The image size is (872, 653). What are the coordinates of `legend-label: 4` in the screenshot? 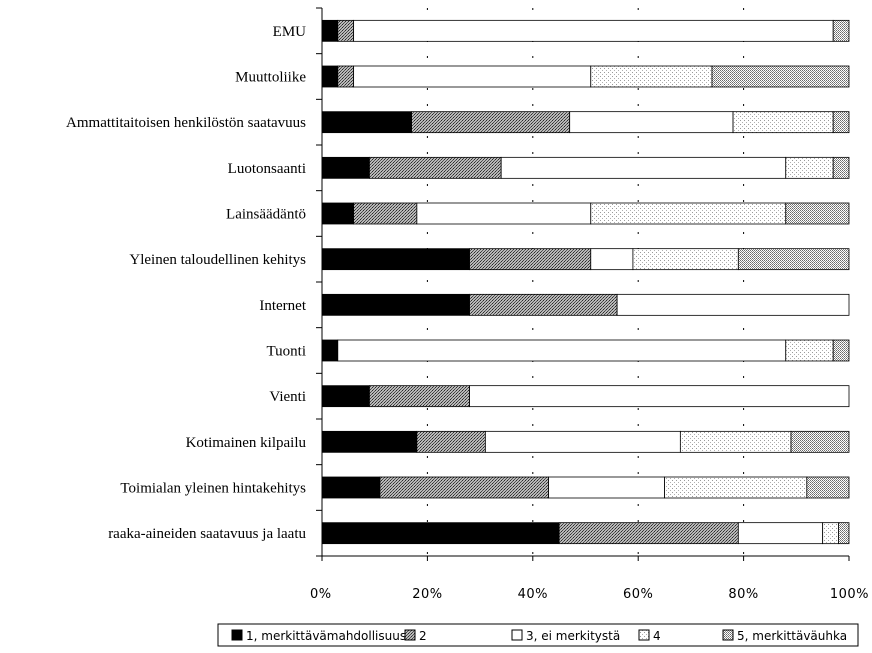 It's located at (657, 636).